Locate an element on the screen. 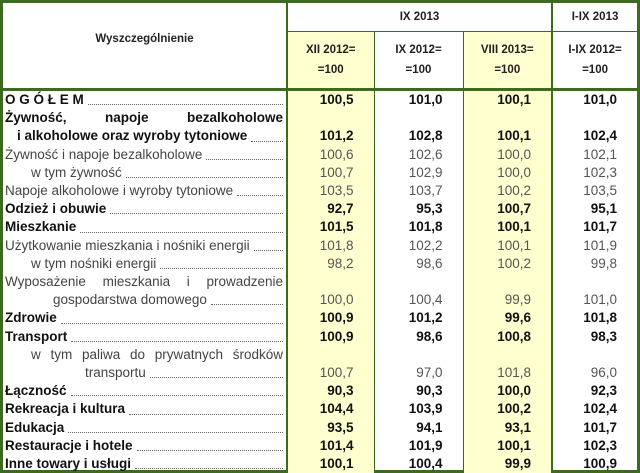 The image size is (640, 473). row-label: Odzież i obuwie is located at coordinates (145, 209).